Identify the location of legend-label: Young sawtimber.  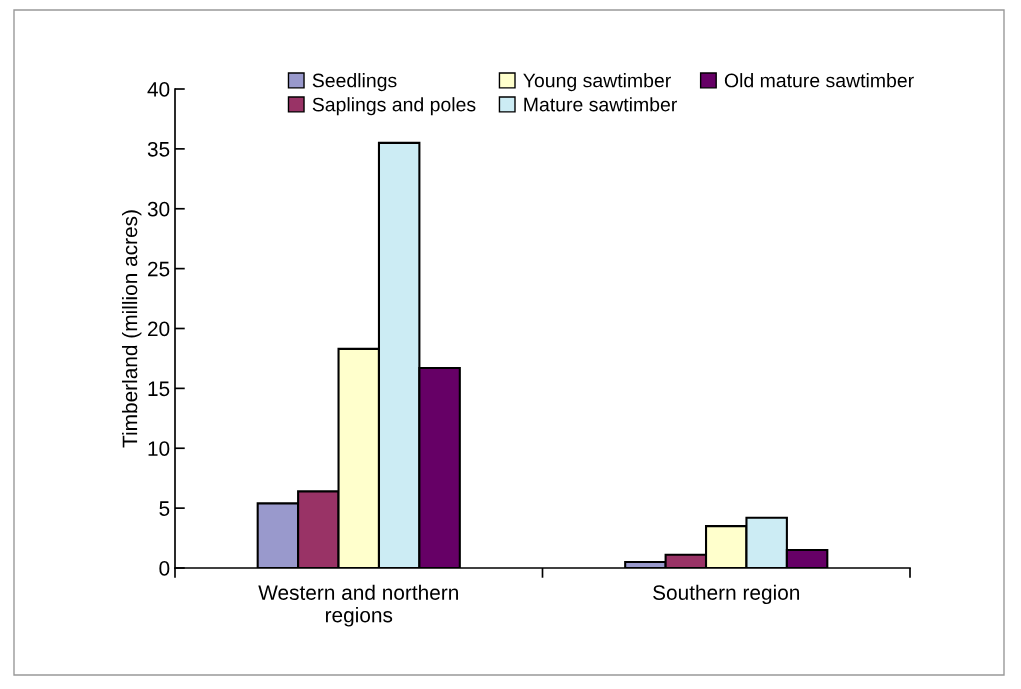
(597, 82).